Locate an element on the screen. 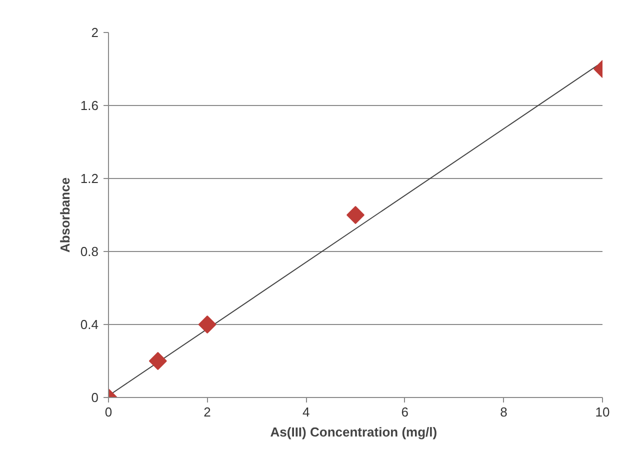 The height and width of the screenshot is (472, 629). x-tick-label: 10 is located at coordinates (602, 412).